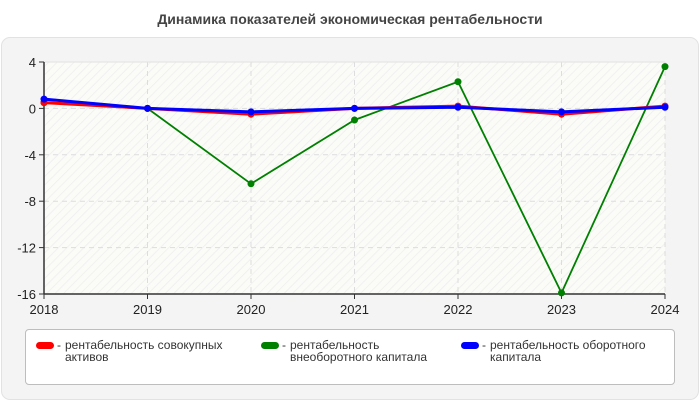 This screenshot has width=700, height=400. I want to click on legend-item-noncurrent-capital: - рентабельность внеоборотного капитала, so click(358, 351).